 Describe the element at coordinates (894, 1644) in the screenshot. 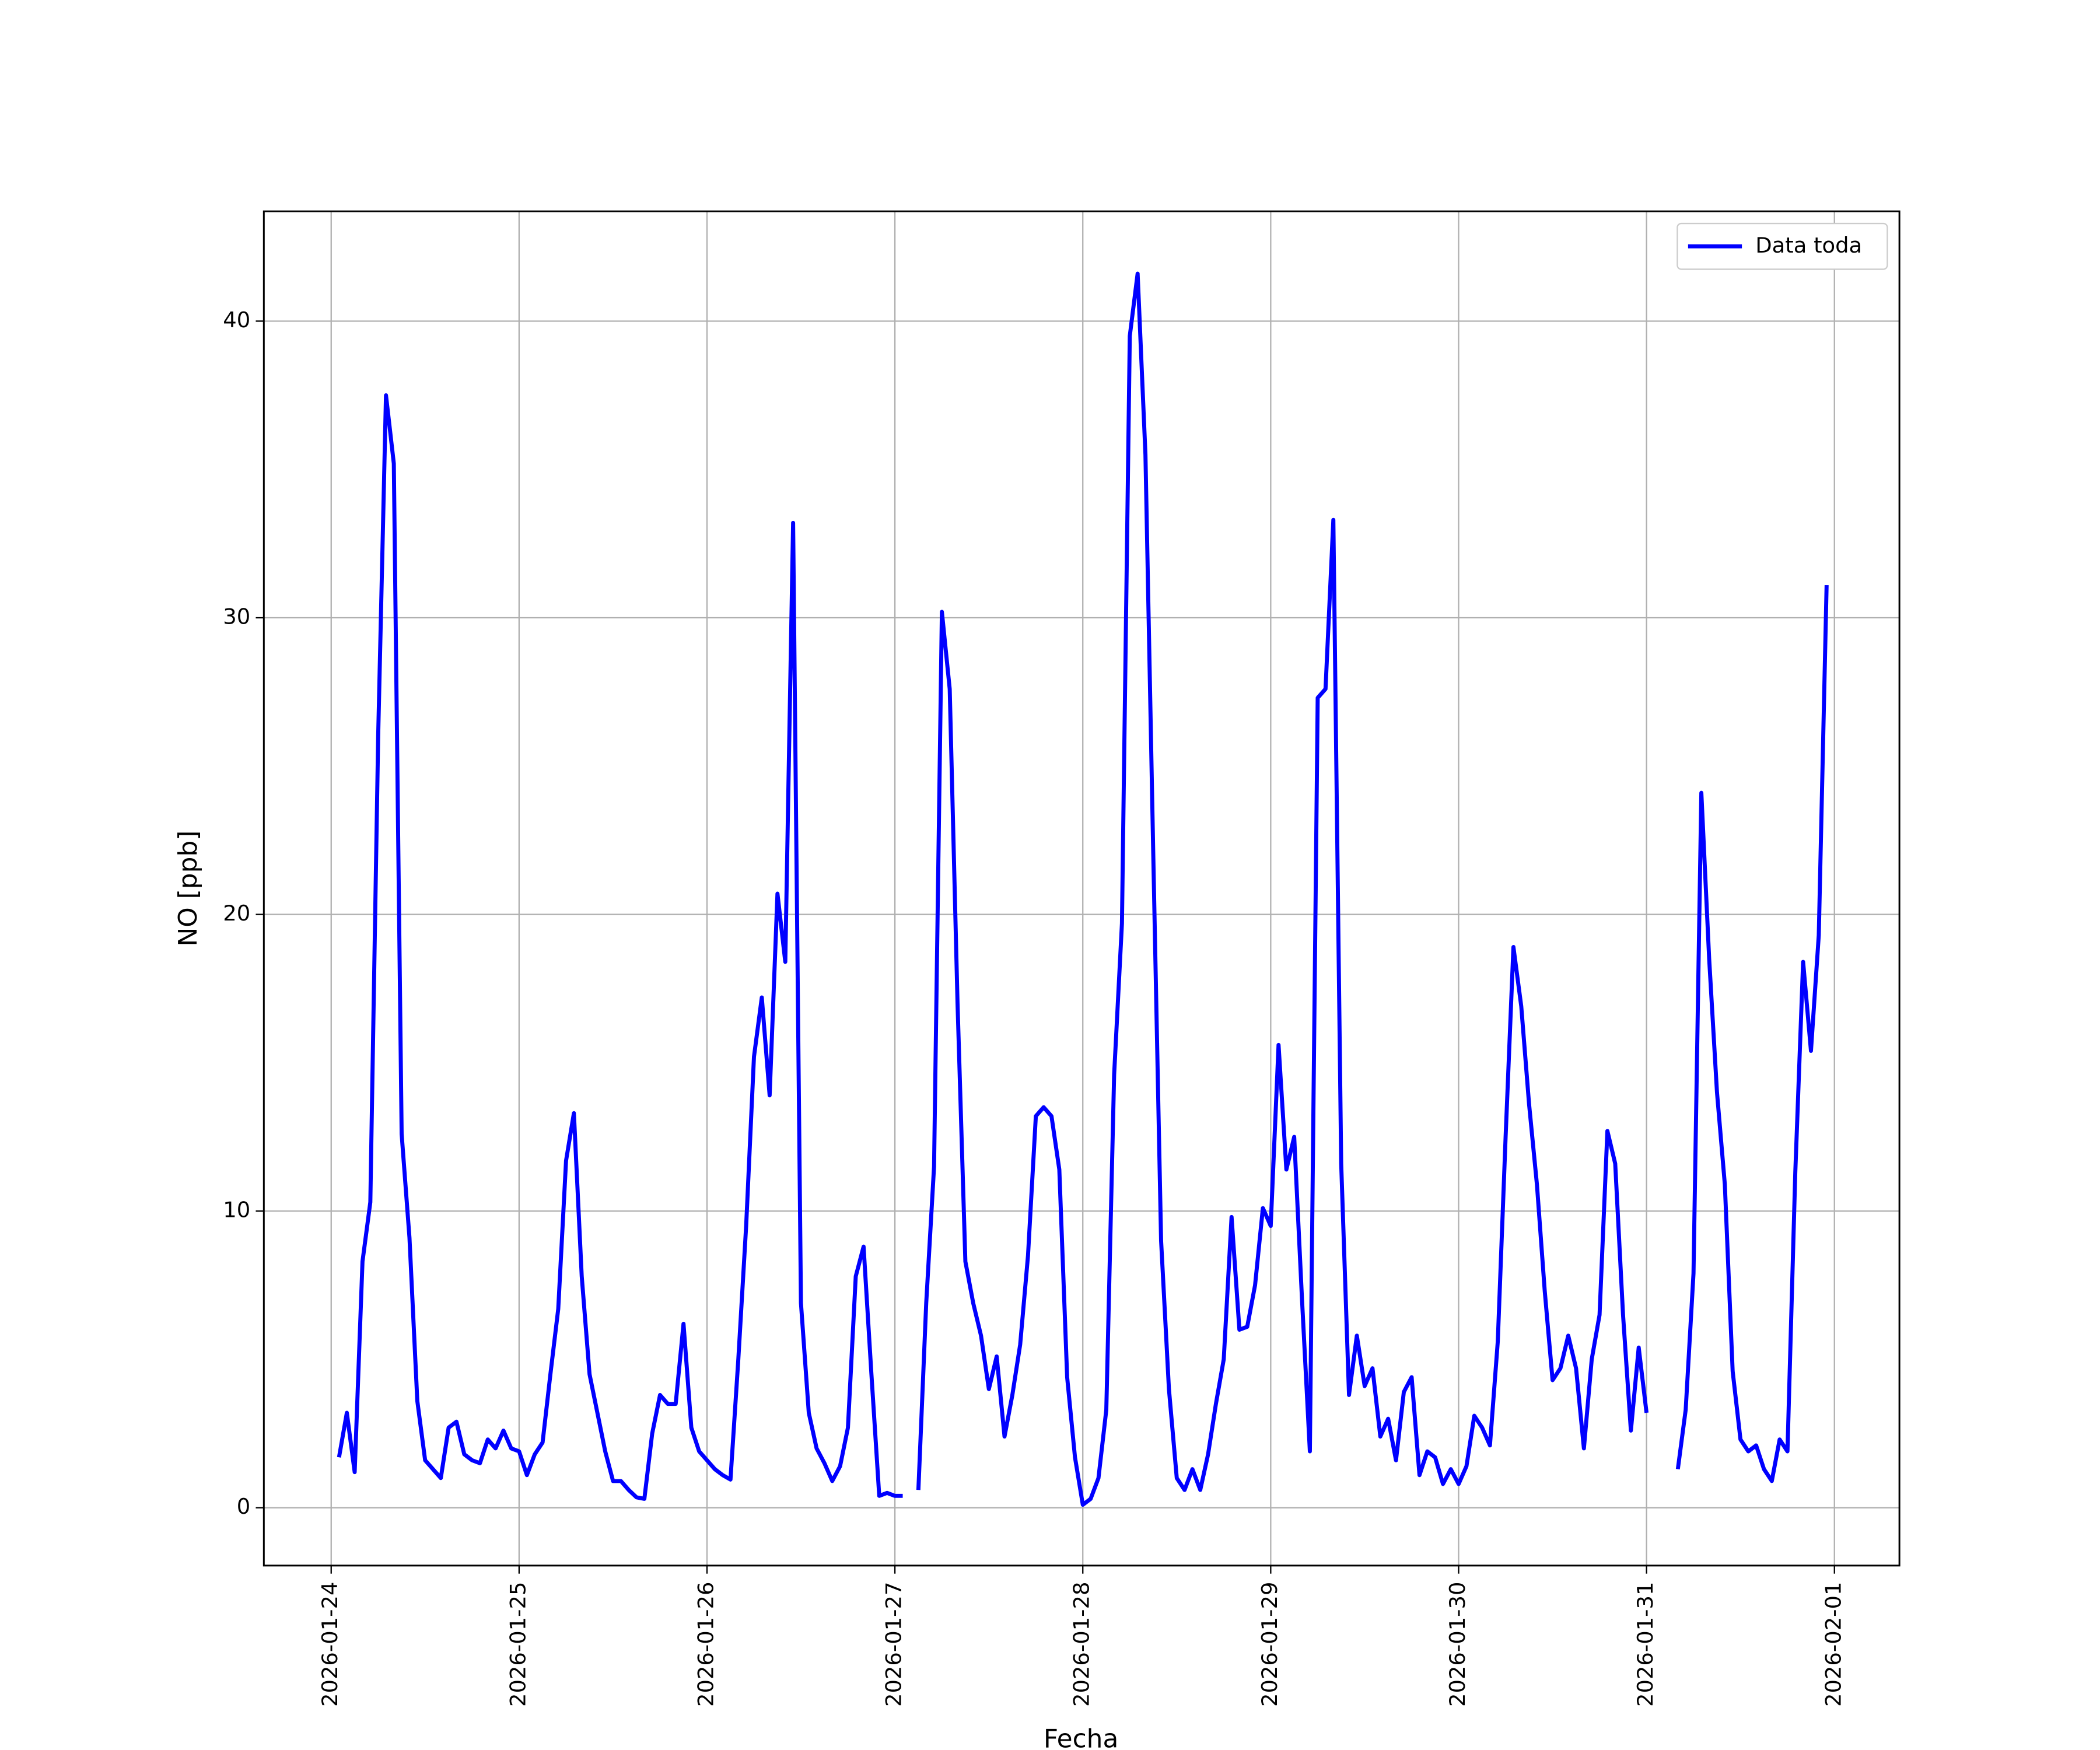

I see `x-tick-label: 2026-01-27` at that location.